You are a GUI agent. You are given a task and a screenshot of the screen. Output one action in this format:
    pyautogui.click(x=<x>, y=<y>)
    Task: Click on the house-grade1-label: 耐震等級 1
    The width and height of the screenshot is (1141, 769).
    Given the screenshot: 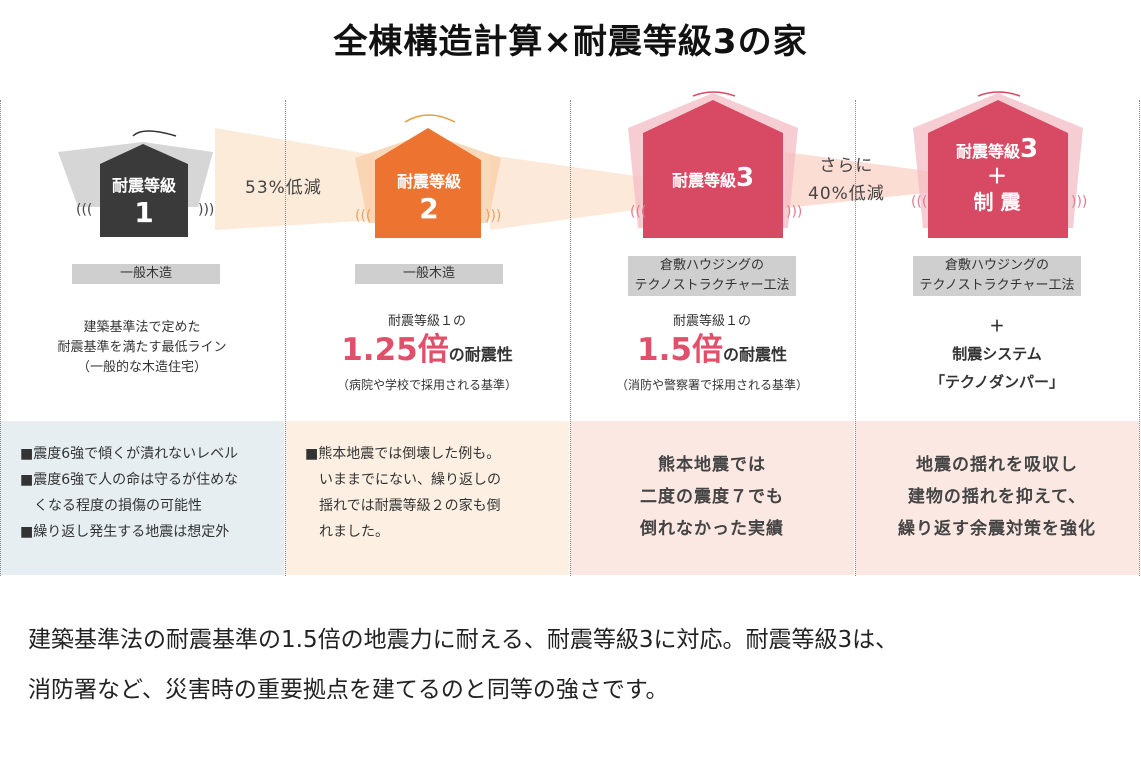 What is the action you would take?
    pyautogui.click(x=143, y=202)
    